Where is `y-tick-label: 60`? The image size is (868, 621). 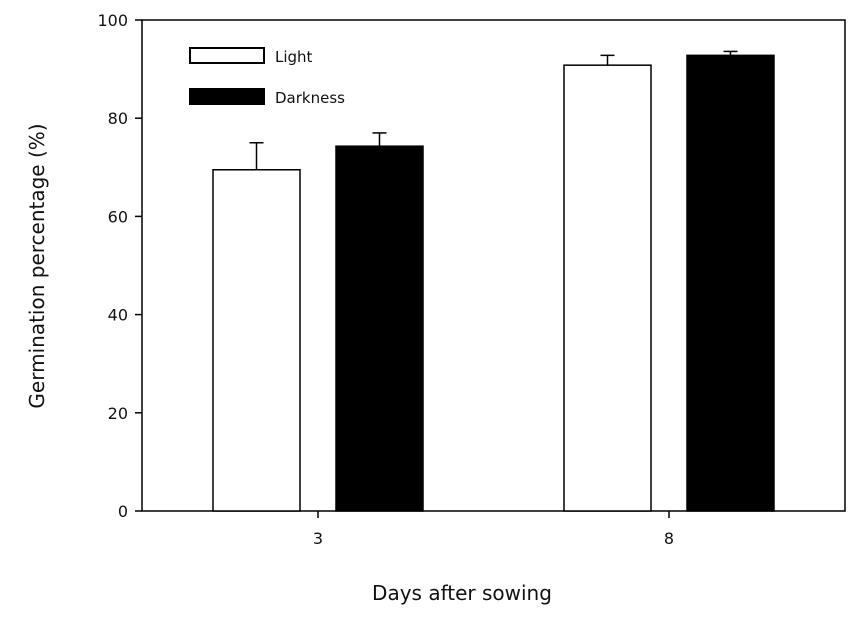
y-tick-label: 60 is located at coordinates (118, 216).